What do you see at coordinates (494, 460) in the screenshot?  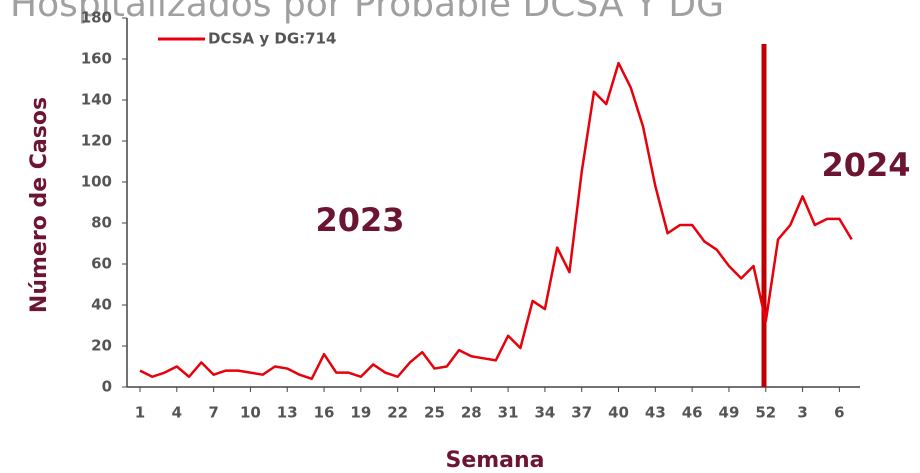 I see `x-axis-label: Semana` at bounding box center [494, 460].